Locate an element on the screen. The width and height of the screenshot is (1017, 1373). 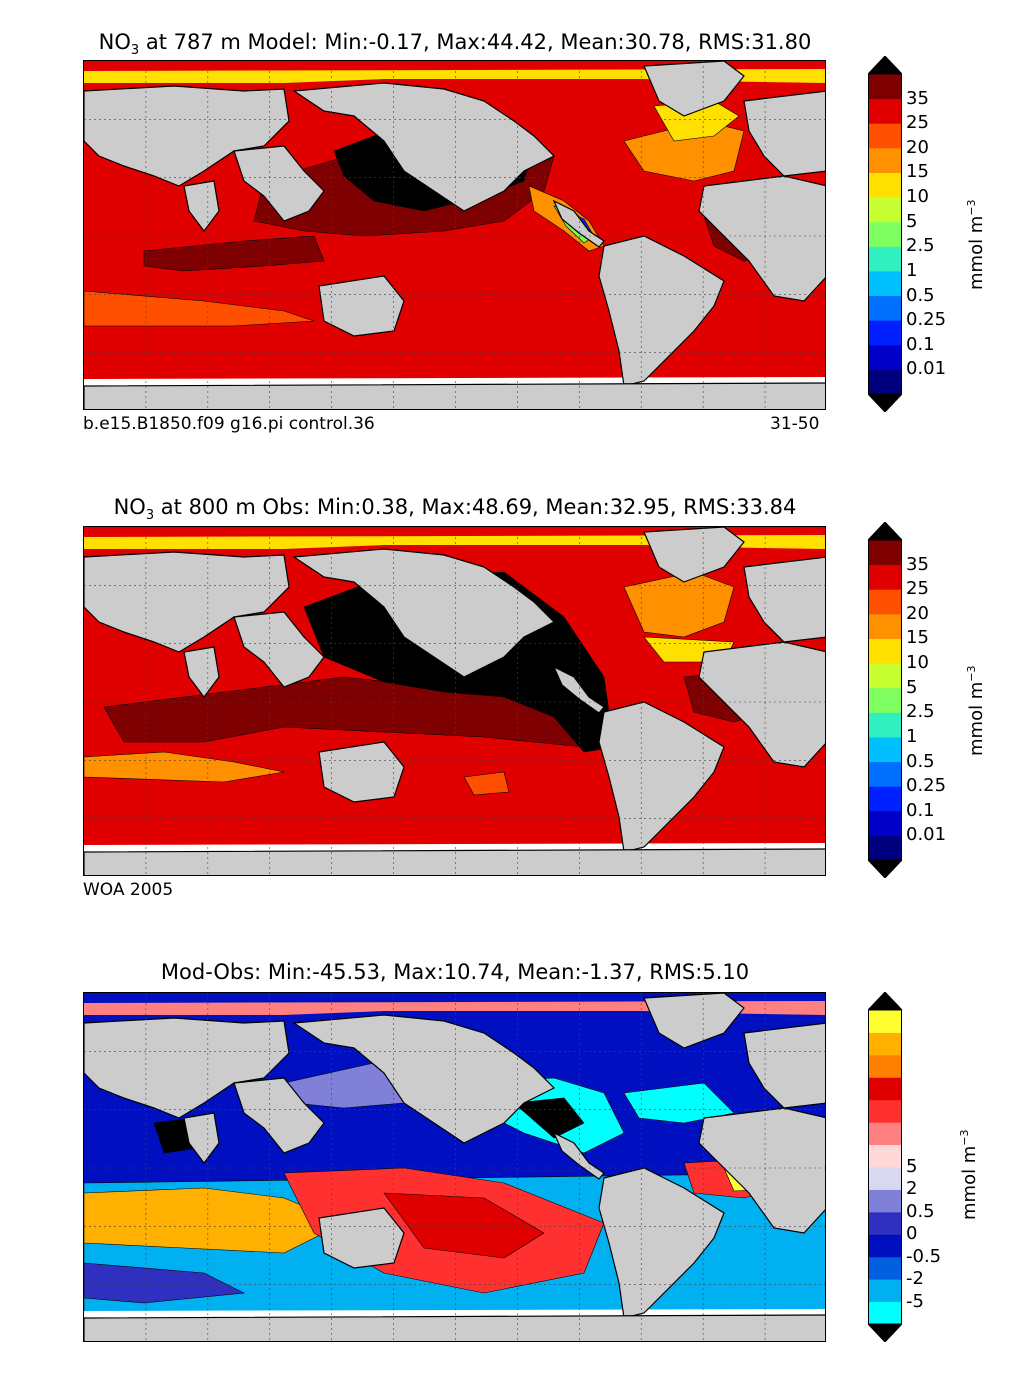
colorbar-tick-label: 0.01 is located at coordinates (926, 369).